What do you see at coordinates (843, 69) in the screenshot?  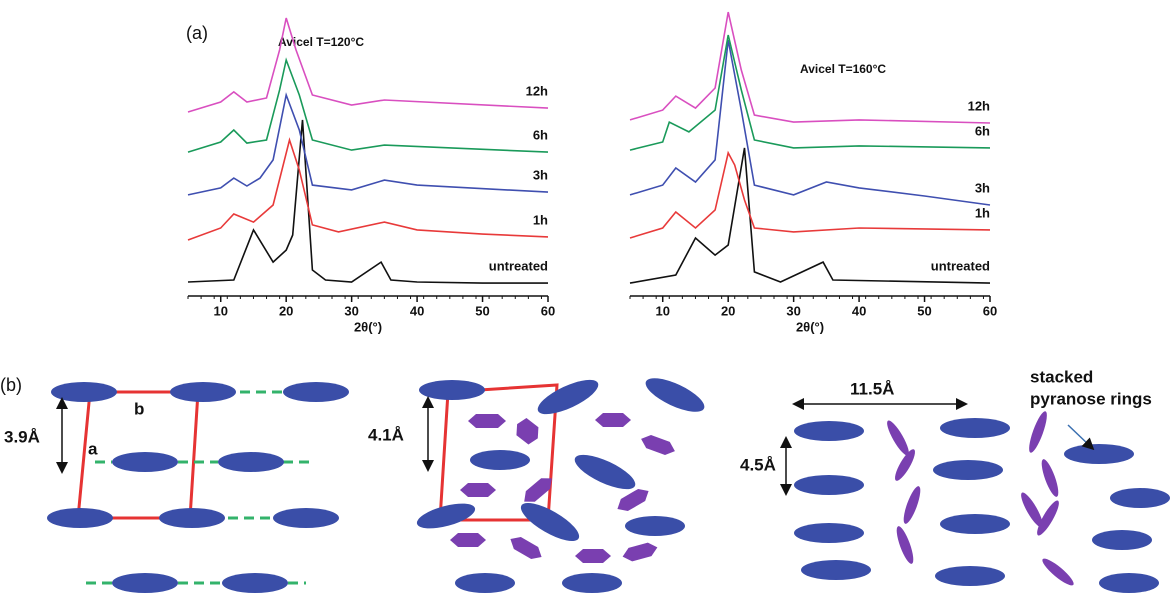 I see `chart-title: Avicel T=160°C` at bounding box center [843, 69].